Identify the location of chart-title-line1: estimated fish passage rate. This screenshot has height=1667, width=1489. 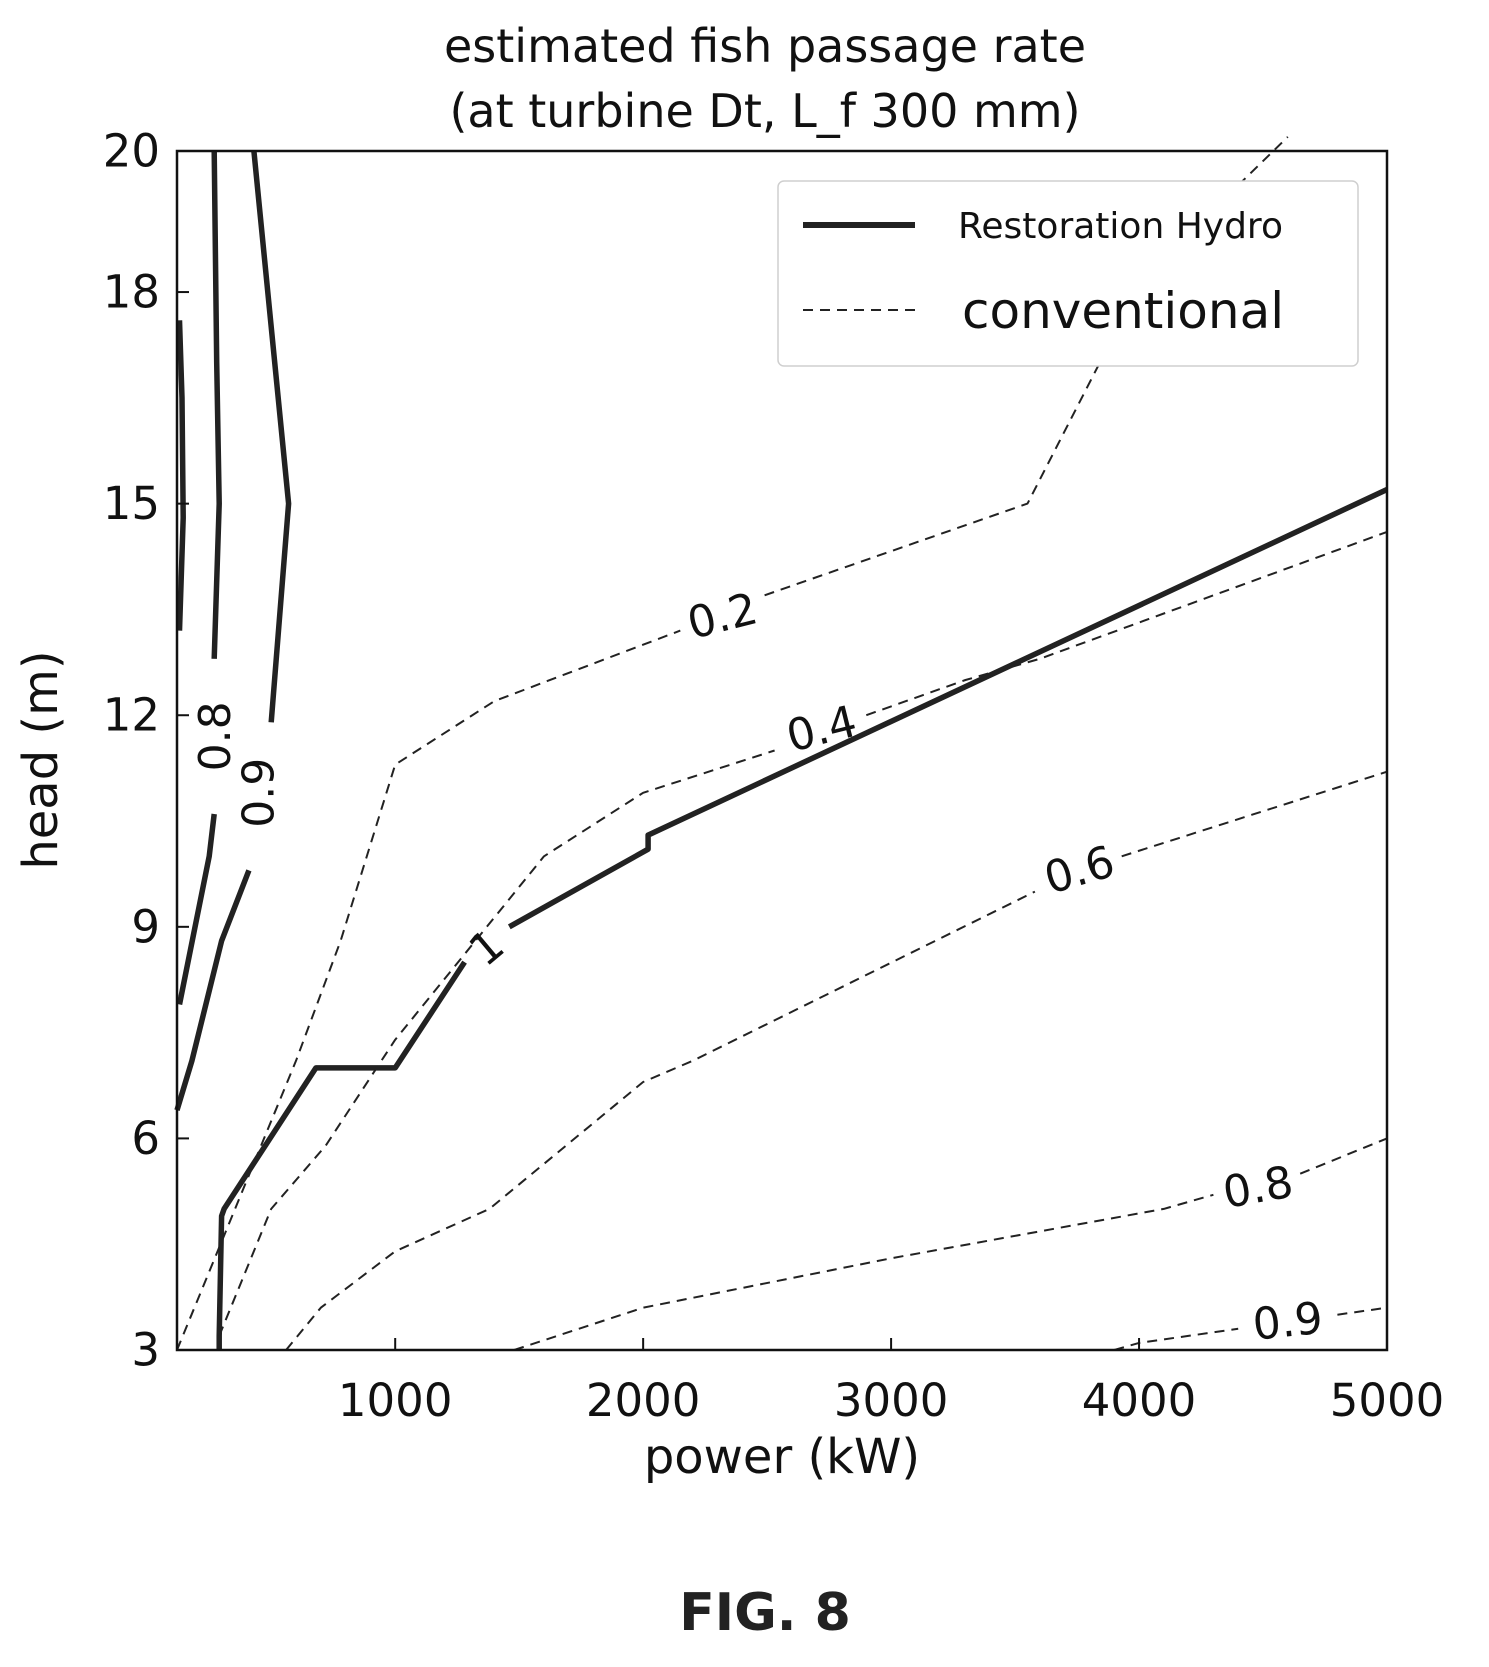
(765, 46).